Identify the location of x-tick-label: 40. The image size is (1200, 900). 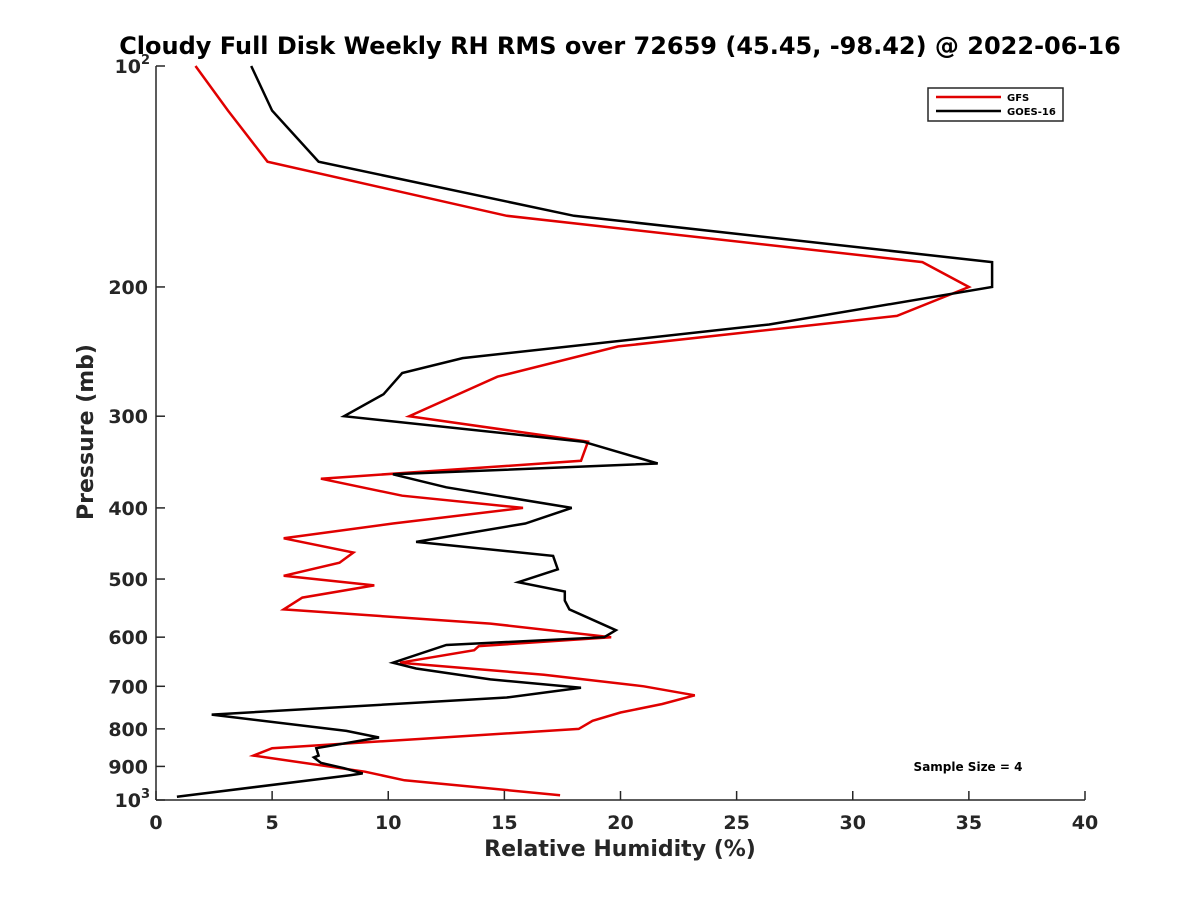
(1085, 823).